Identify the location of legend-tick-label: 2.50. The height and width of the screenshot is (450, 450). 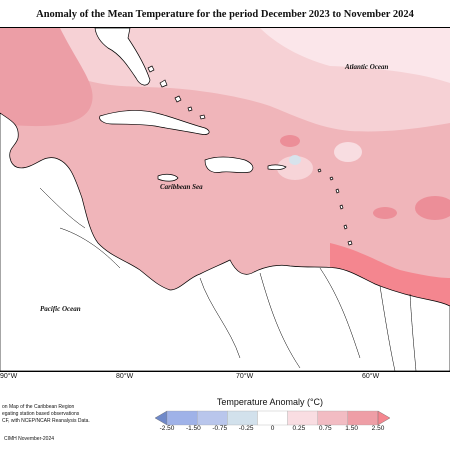
(378, 428).